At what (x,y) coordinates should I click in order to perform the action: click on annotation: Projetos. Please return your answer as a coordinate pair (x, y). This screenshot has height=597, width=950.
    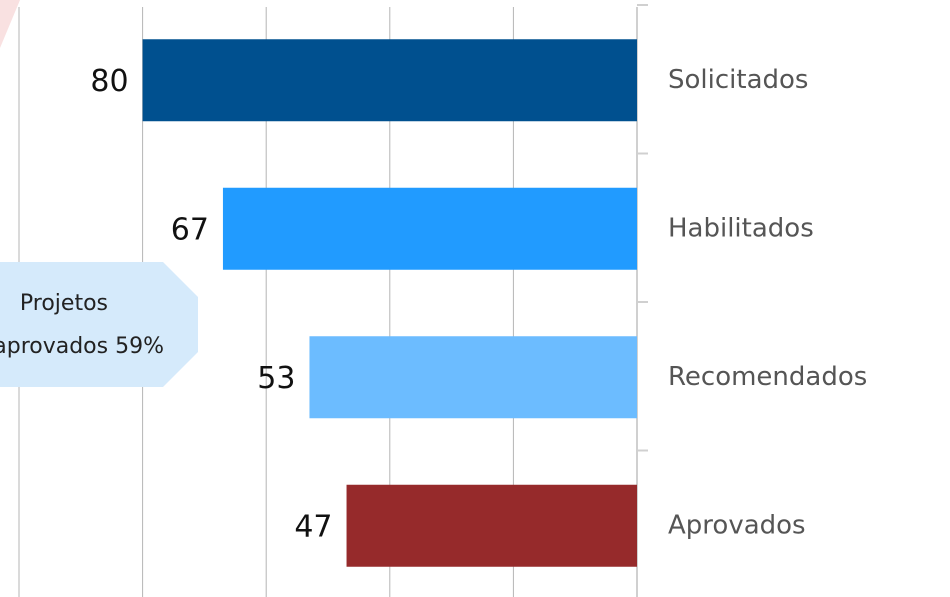
    Looking at the image, I should click on (64, 303).